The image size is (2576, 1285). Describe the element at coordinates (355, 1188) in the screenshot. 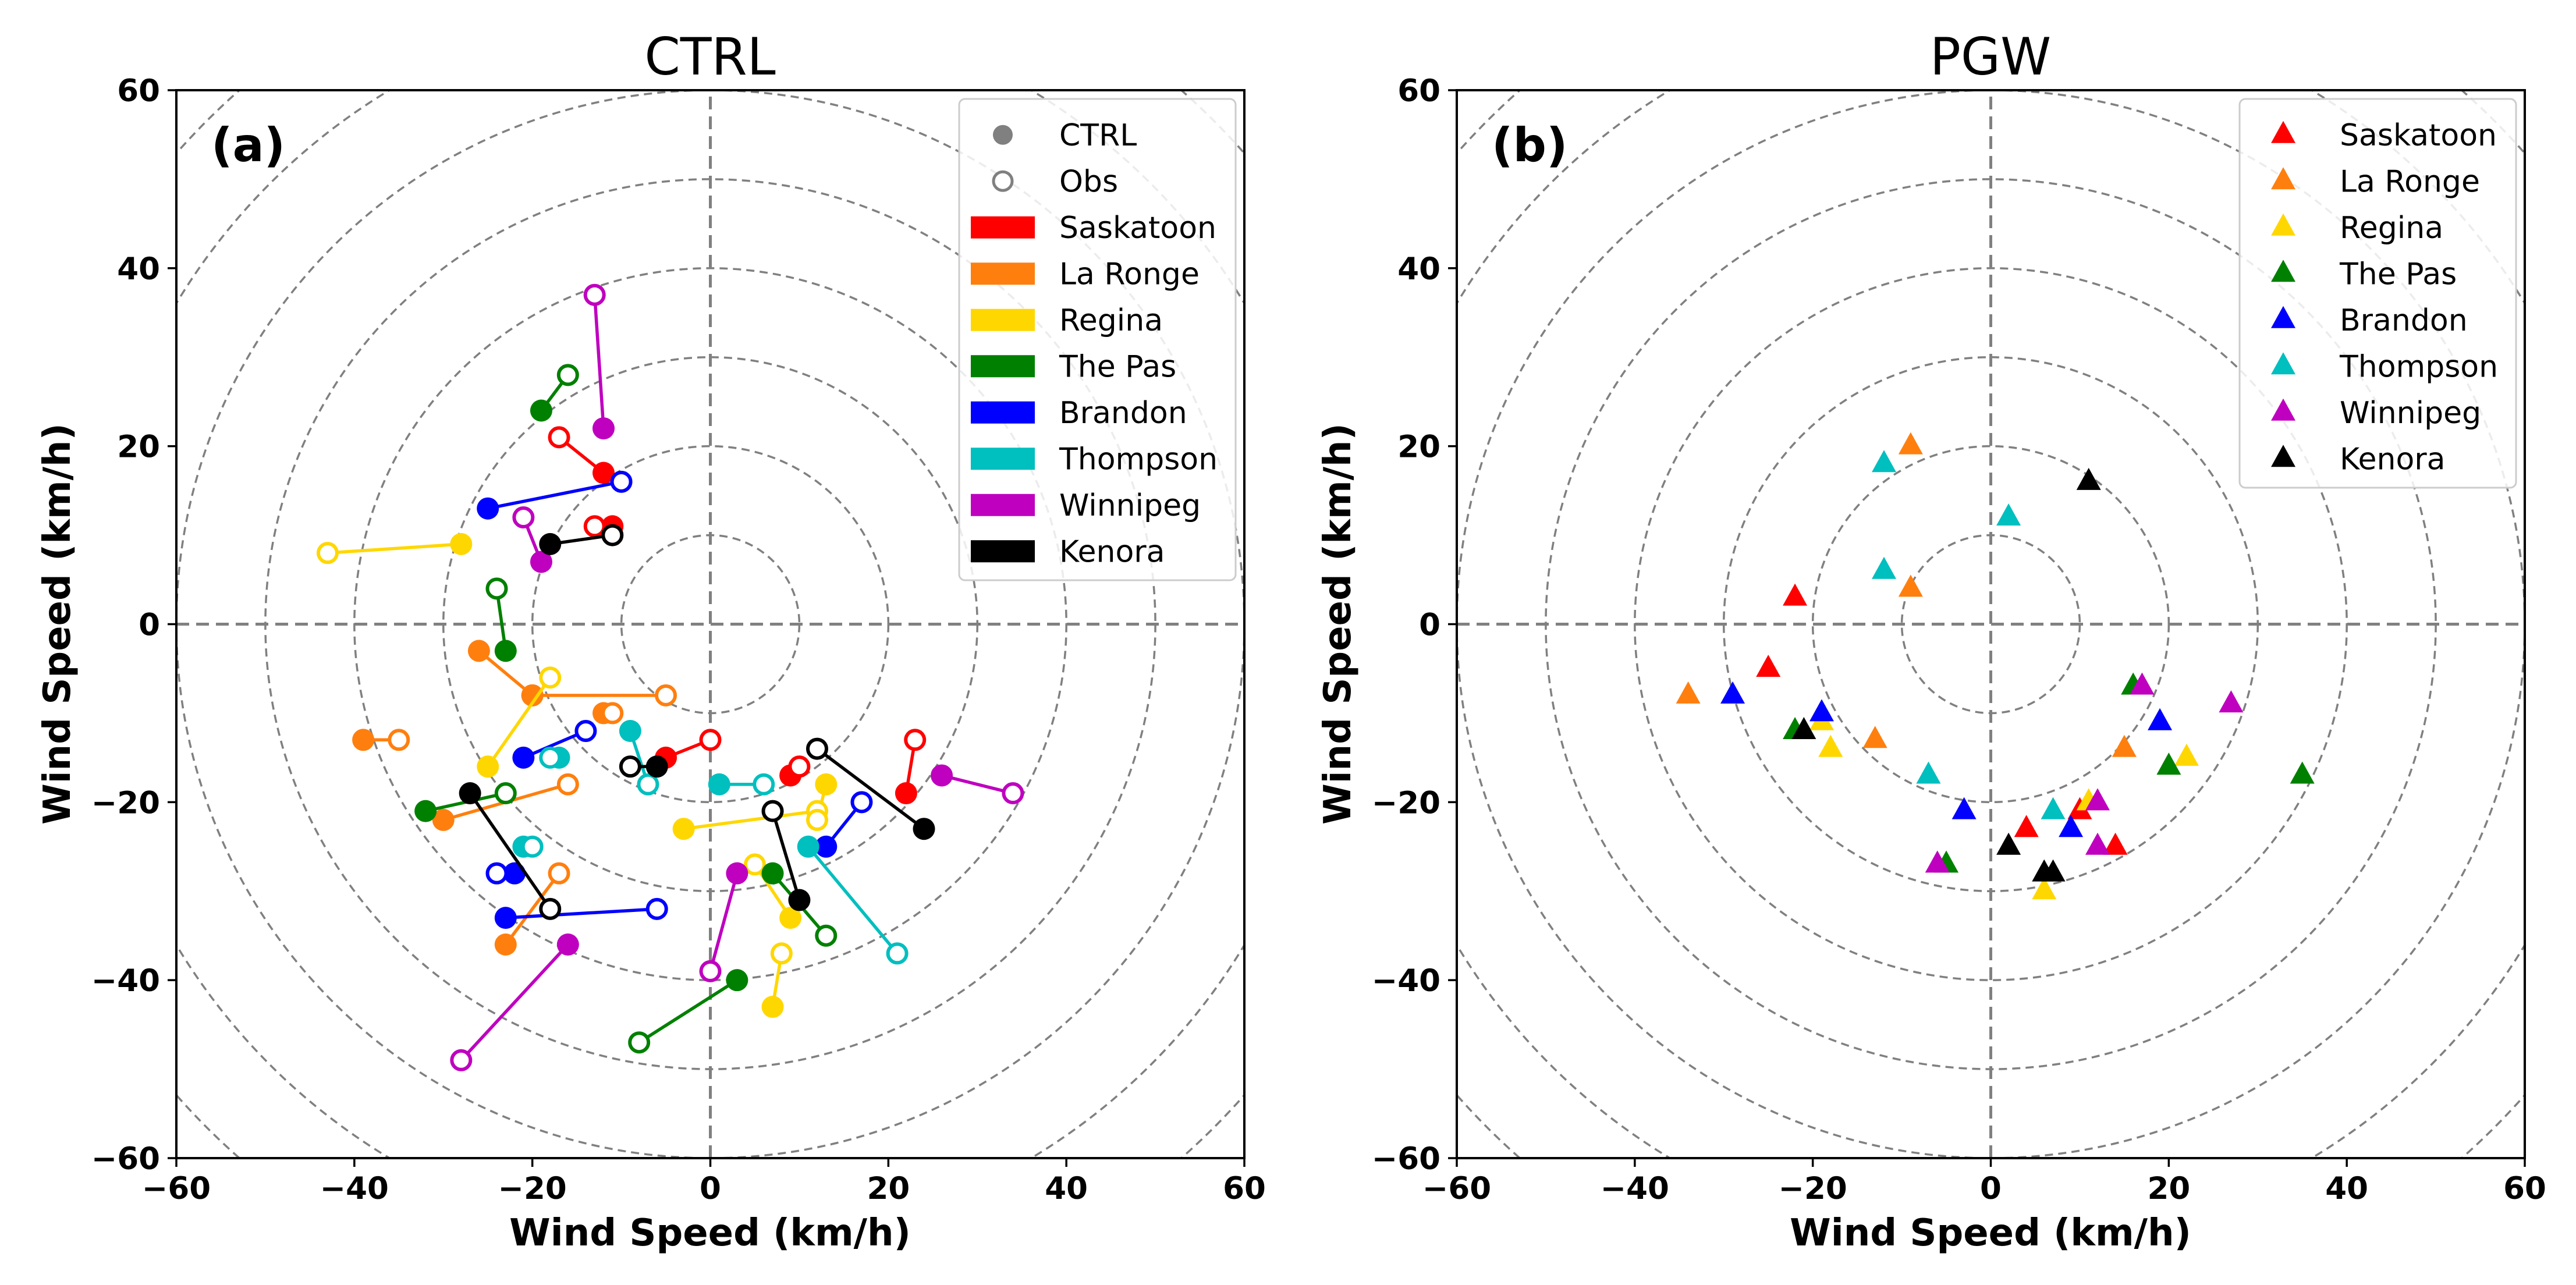

I see `ctrl-x-tick-label-1: −40` at that location.